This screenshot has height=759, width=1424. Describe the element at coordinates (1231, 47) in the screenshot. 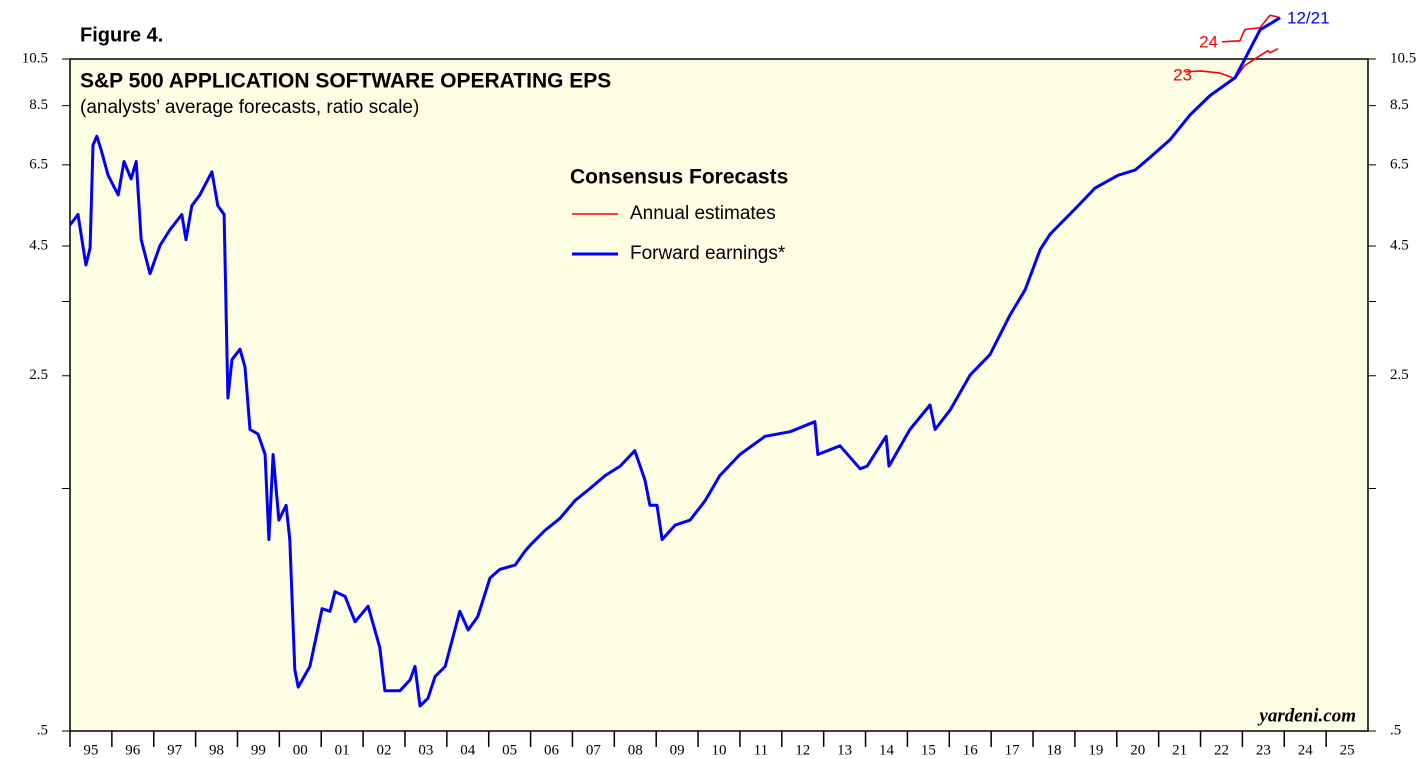

I see `series-line` at that location.